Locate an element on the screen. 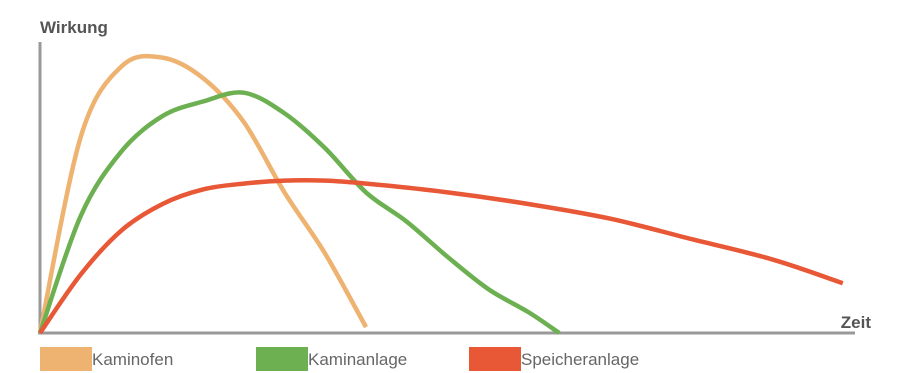  legend-swatch-kaminanlage is located at coordinates (282, 359).